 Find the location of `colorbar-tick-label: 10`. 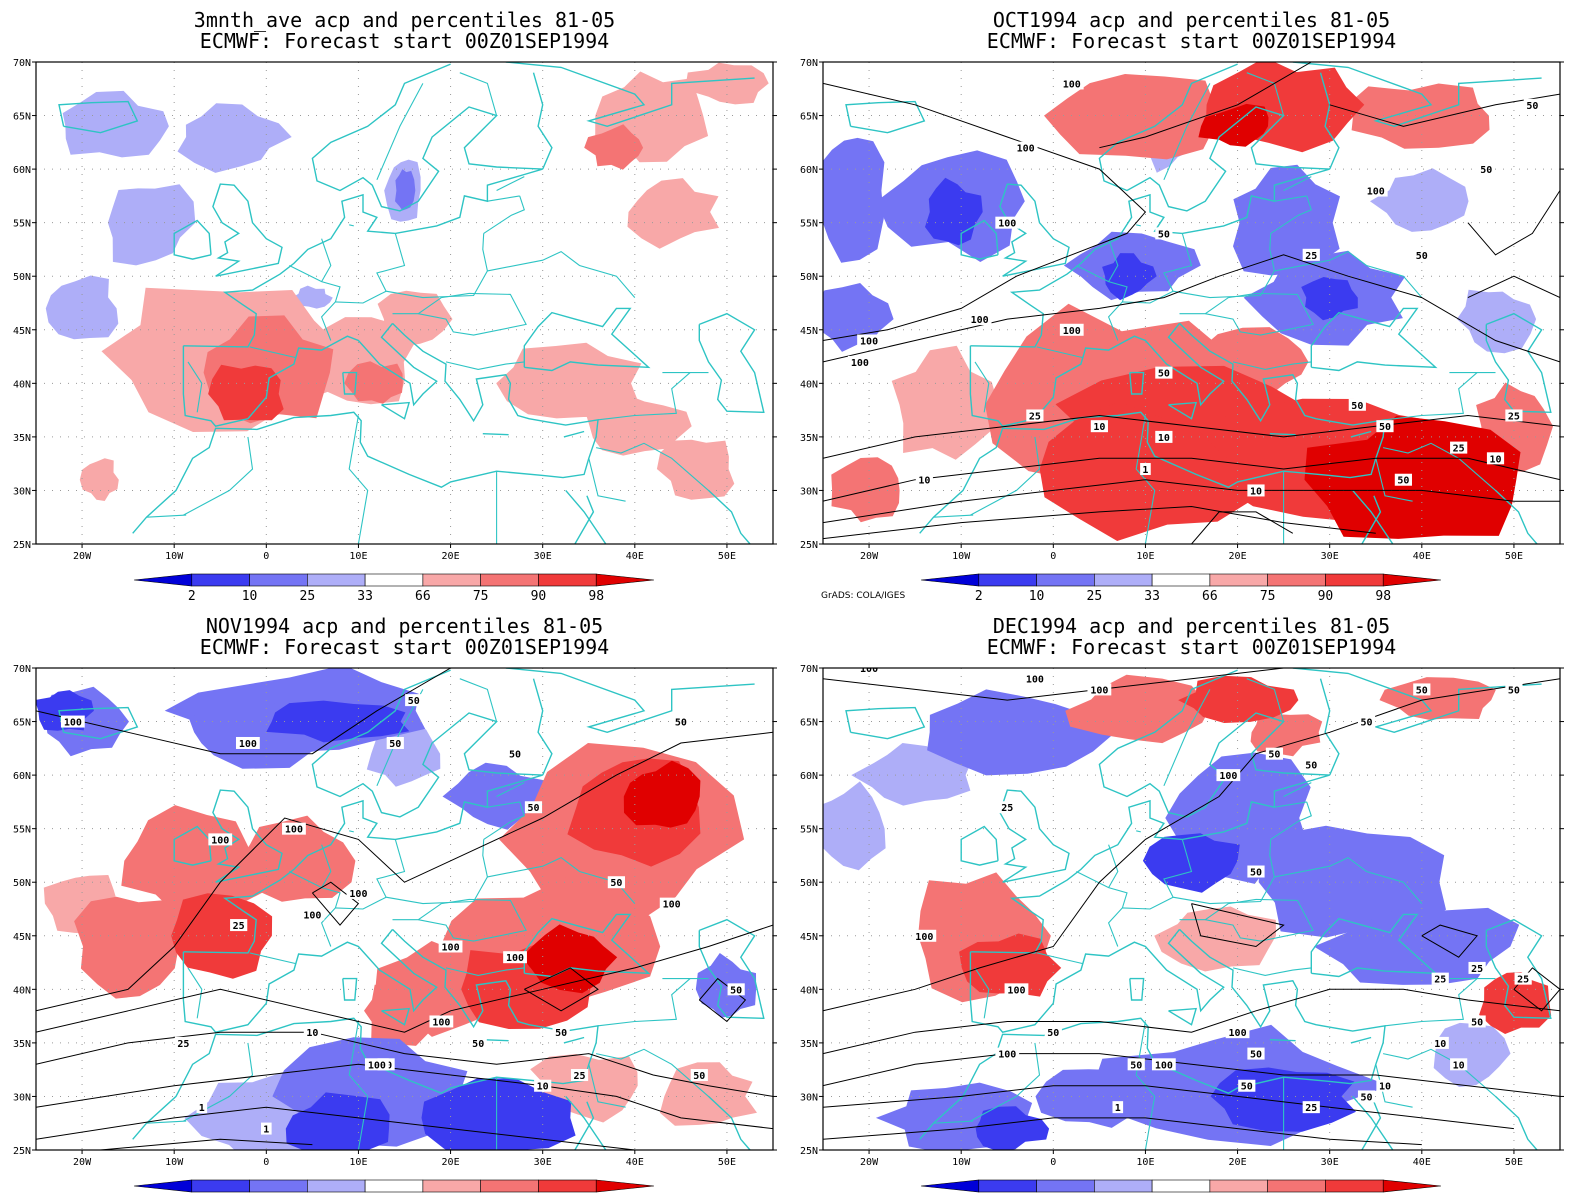

colorbar-tick-label: 10 is located at coordinates (1037, 596).